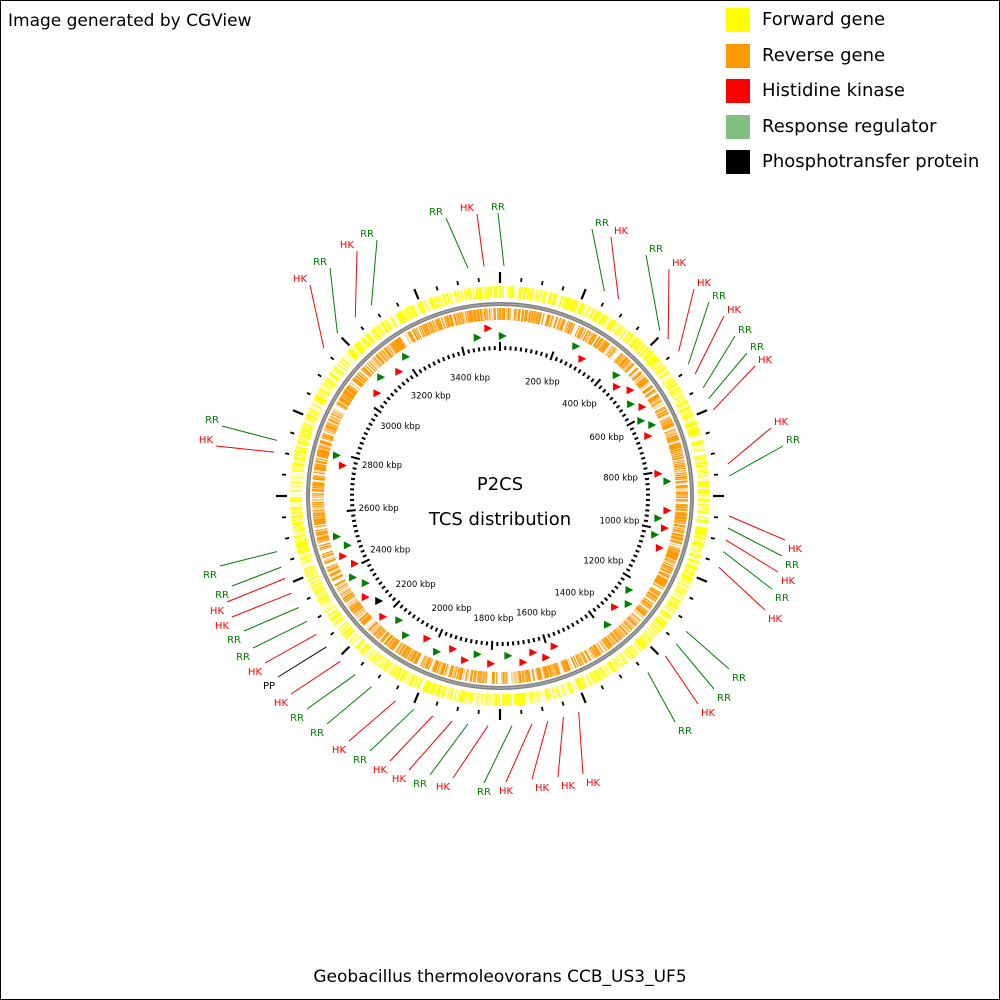  Describe the element at coordinates (533, 652) in the screenshot. I see `tcs-marker-hk` at that location.